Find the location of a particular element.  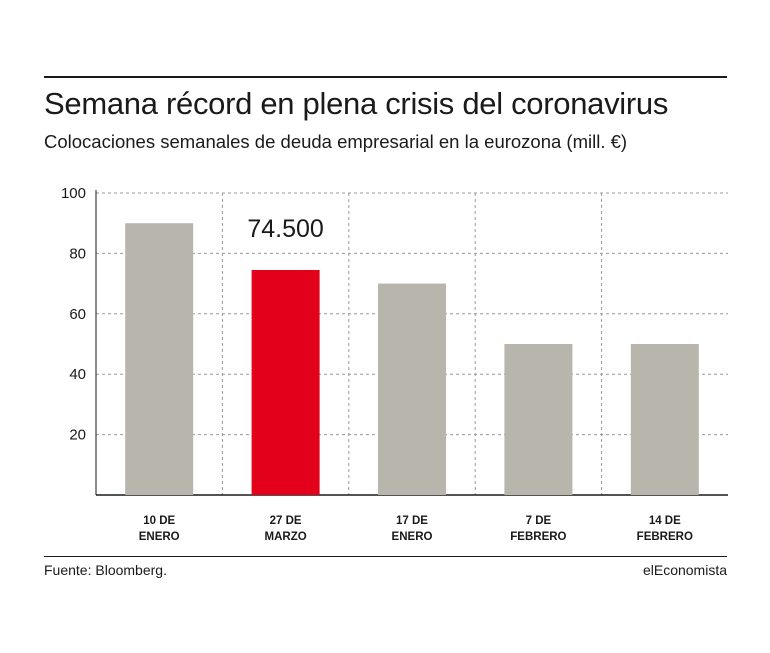

x-category-label: 17 DE is located at coordinates (412, 521).